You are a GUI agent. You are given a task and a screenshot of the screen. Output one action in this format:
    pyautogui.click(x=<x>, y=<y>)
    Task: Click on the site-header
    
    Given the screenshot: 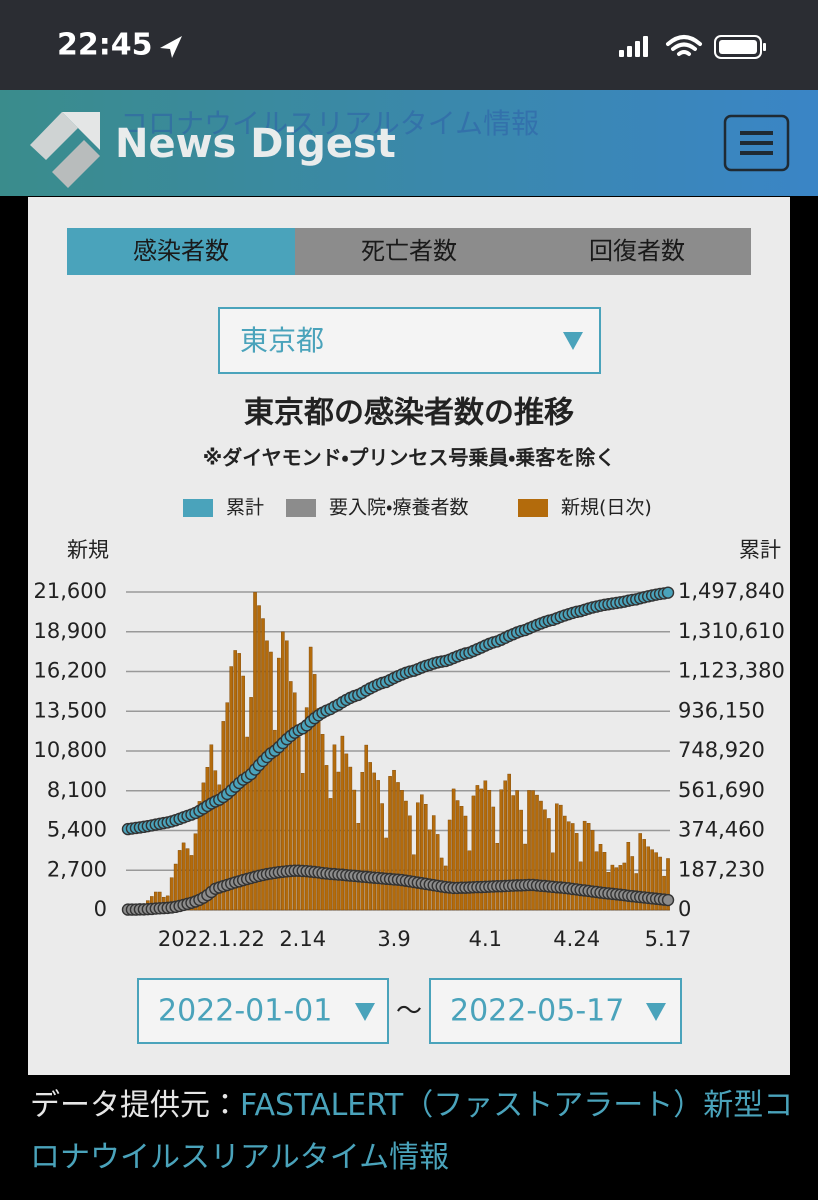 What is the action you would take?
    pyautogui.click(x=409, y=143)
    